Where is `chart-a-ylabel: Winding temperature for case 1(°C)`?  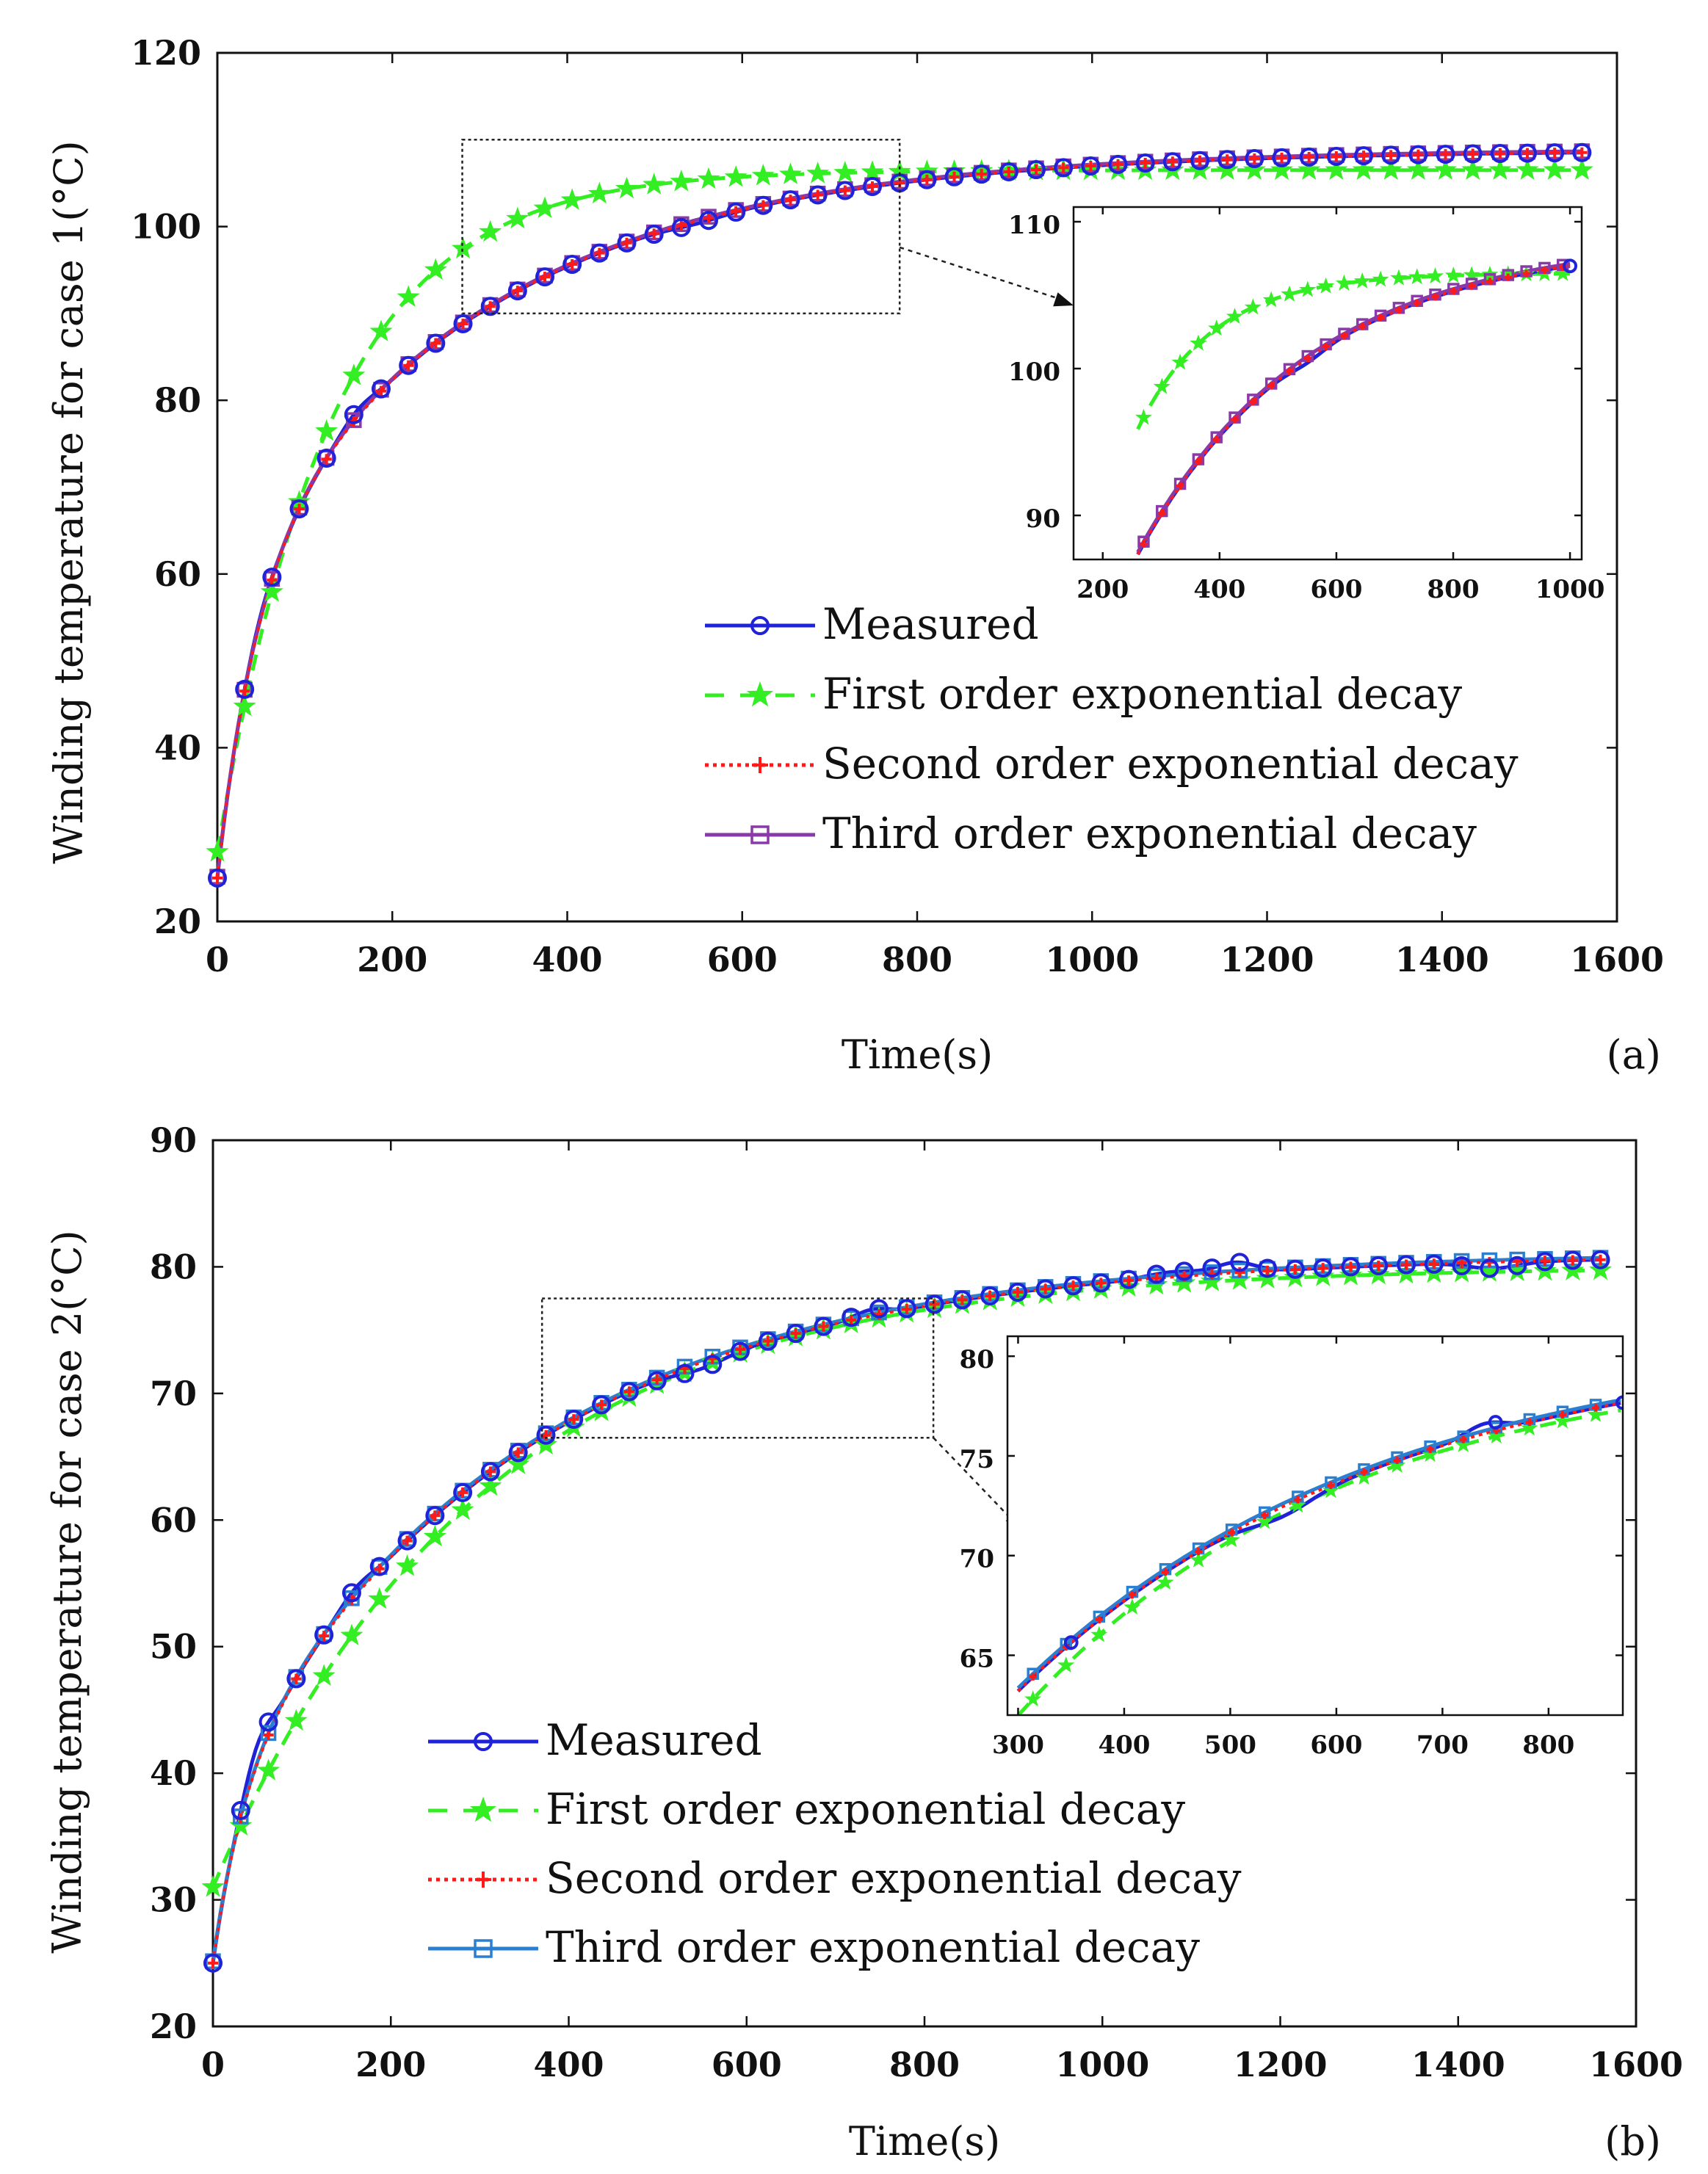
chart-a-ylabel: Winding temperature for case 1(°C) is located at coordinates (69, 502).